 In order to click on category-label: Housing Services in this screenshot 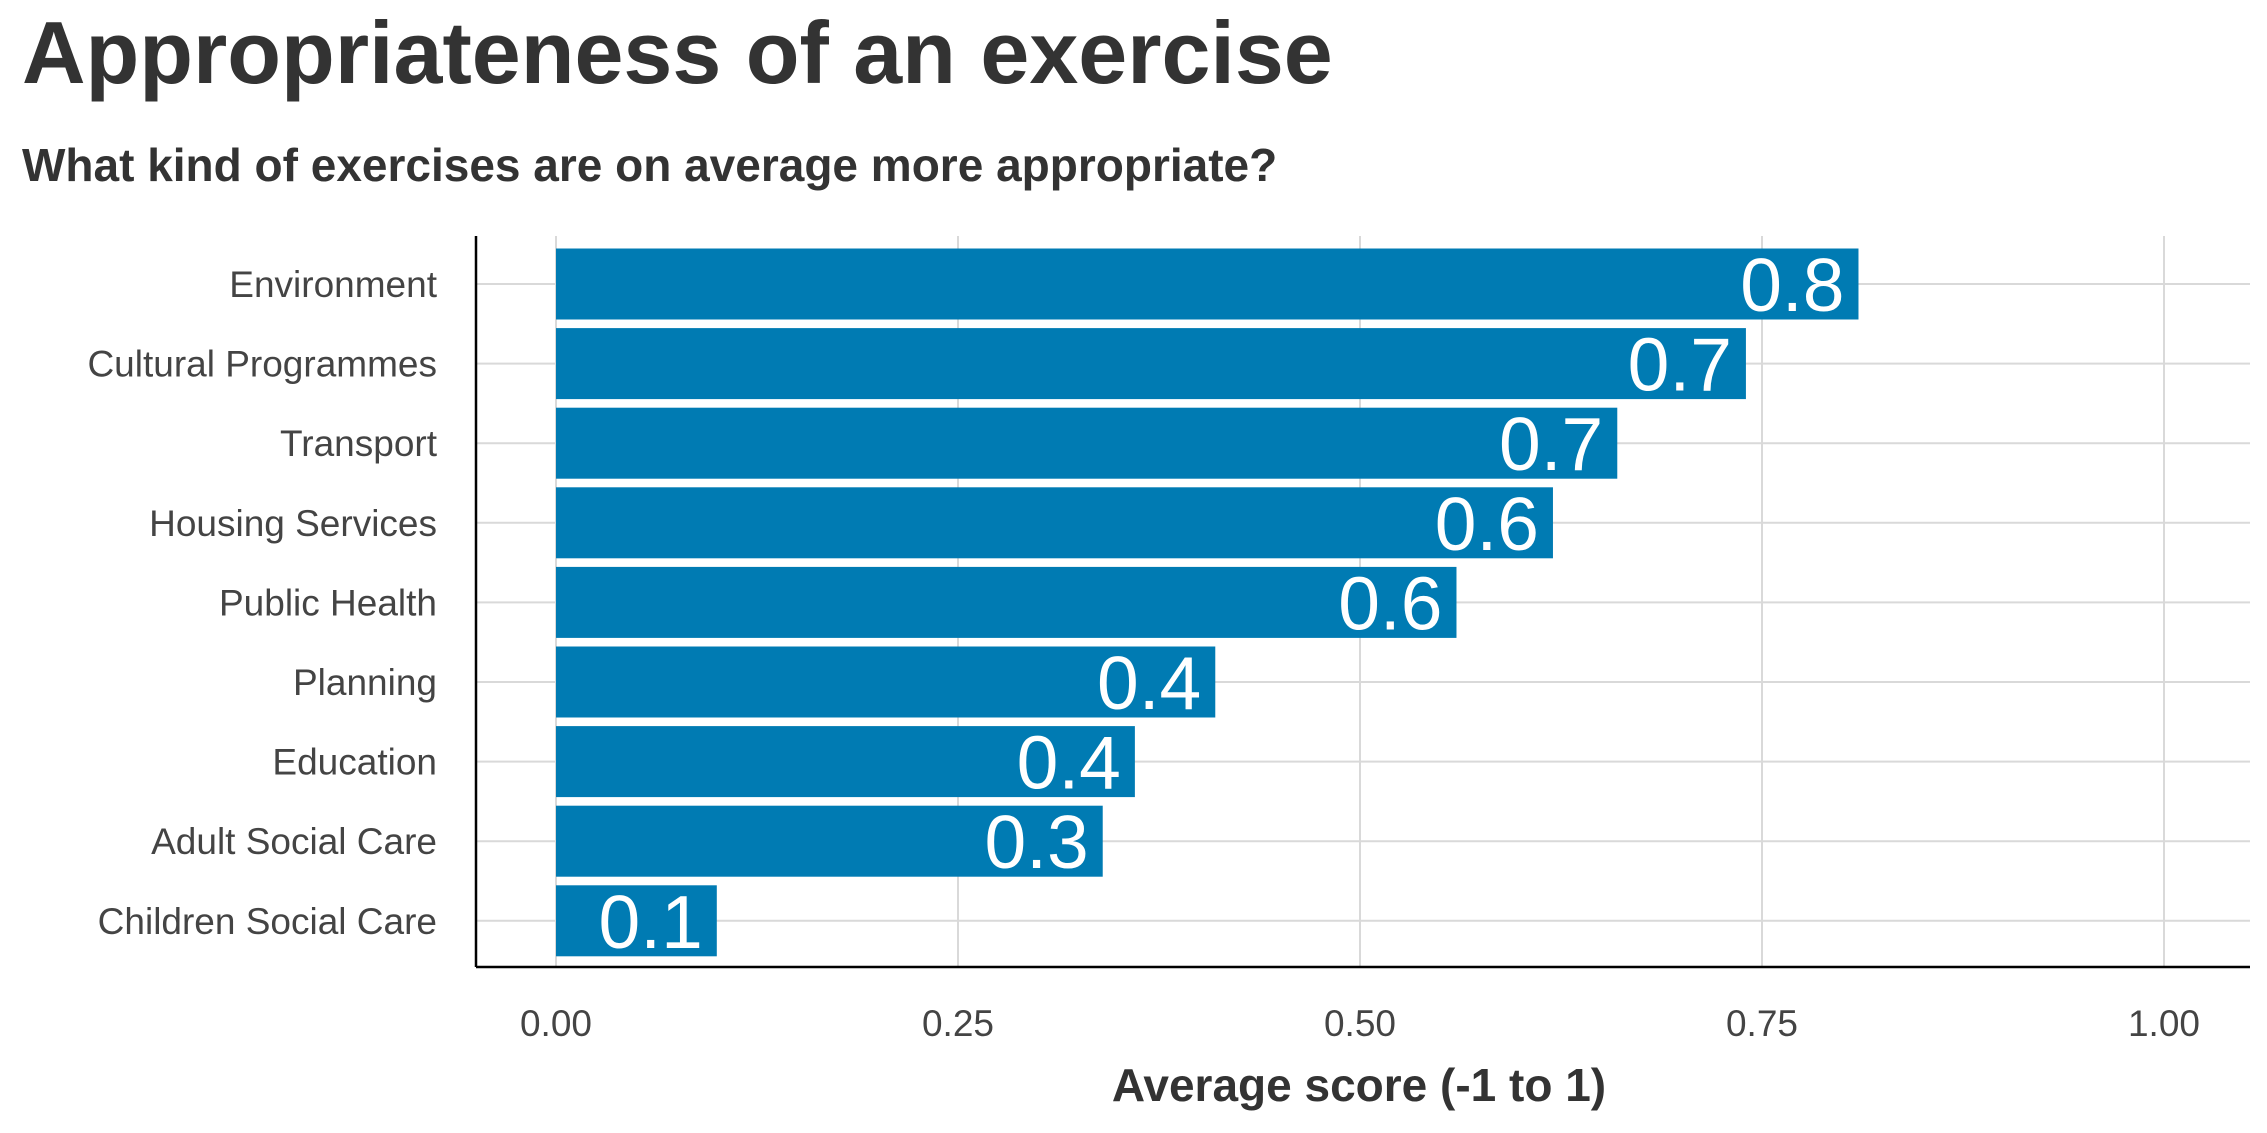, I will do `click(293, 523)`.